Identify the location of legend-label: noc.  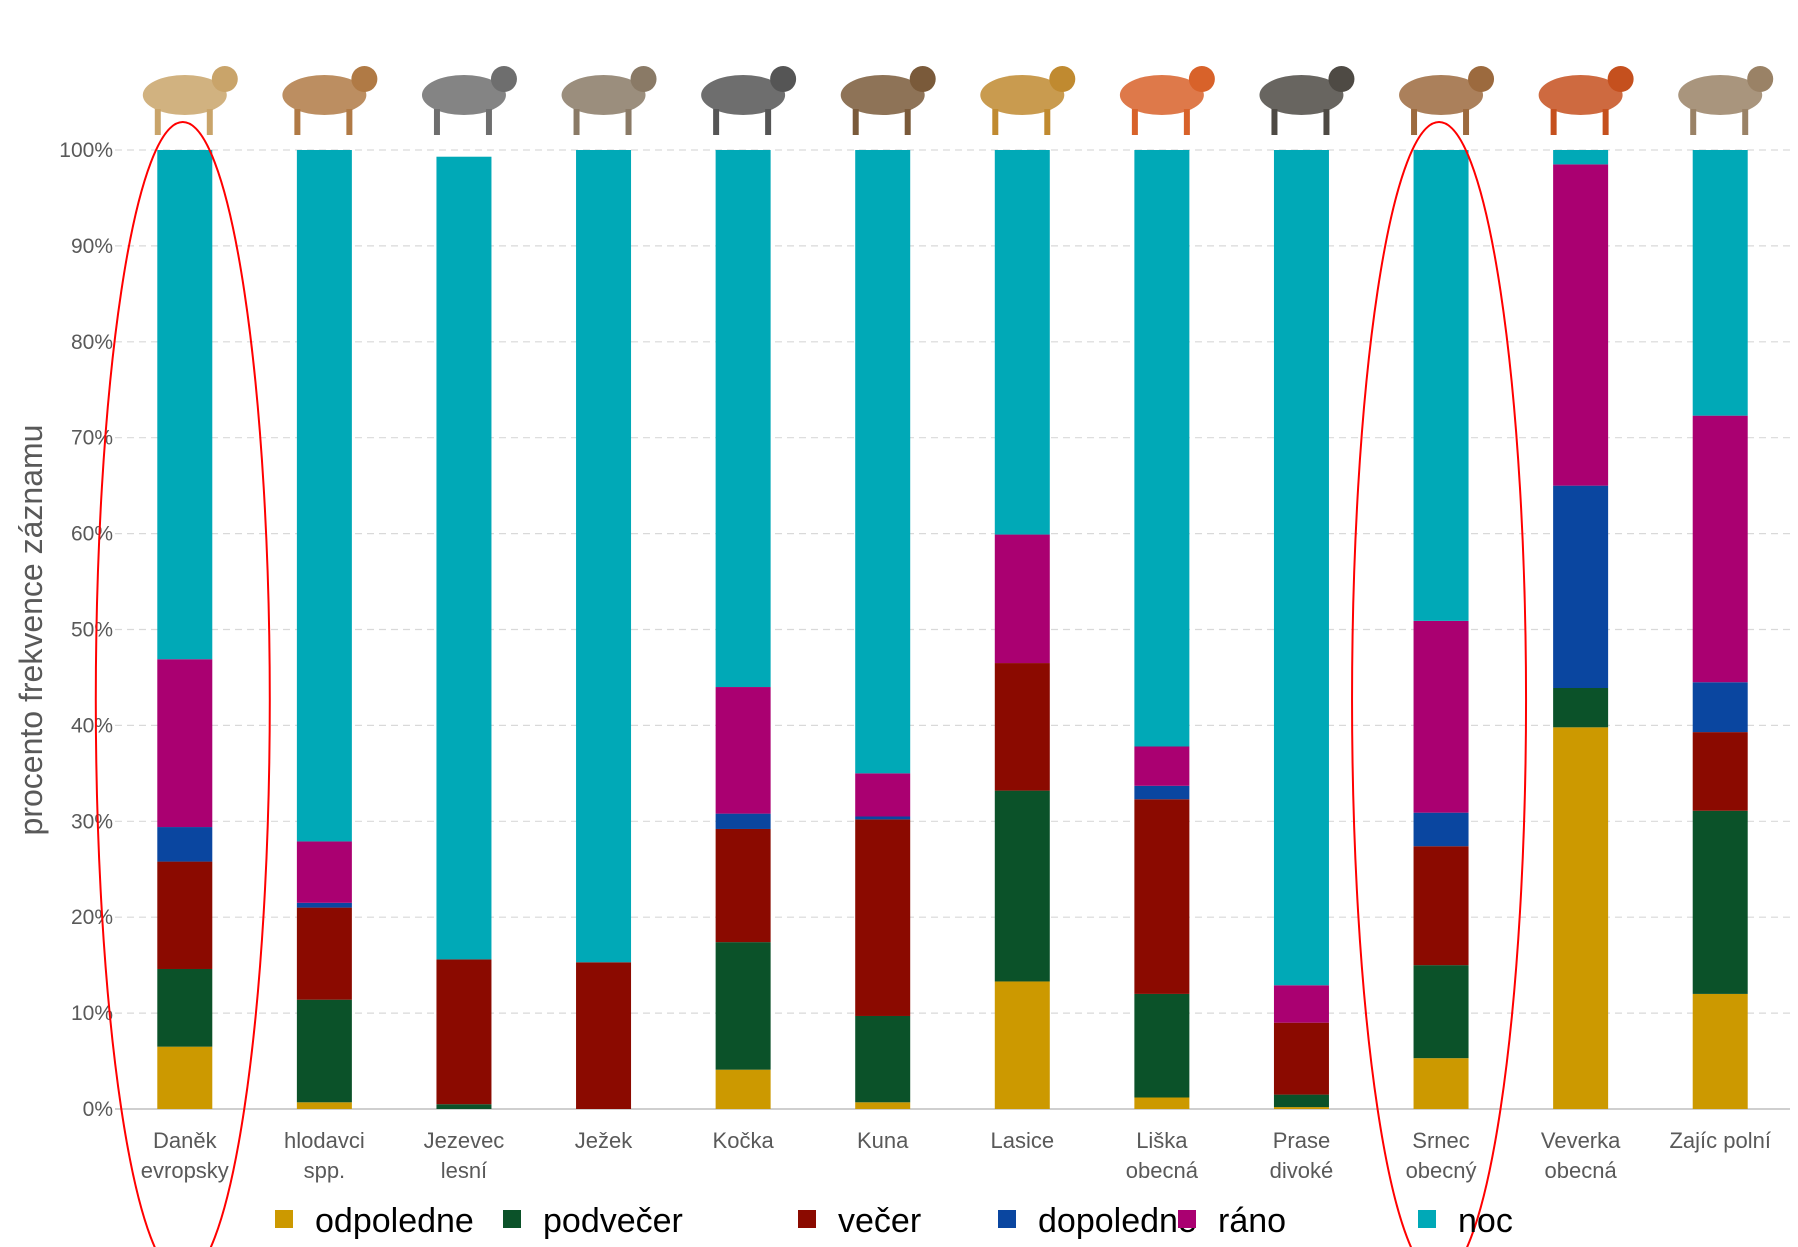
(1485, 1221).